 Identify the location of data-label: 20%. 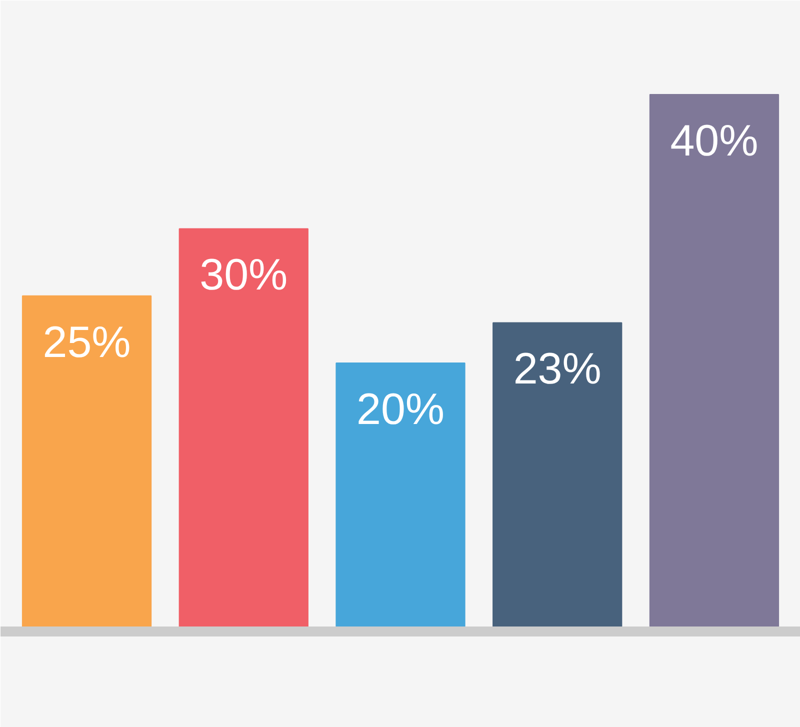
(400, 409).